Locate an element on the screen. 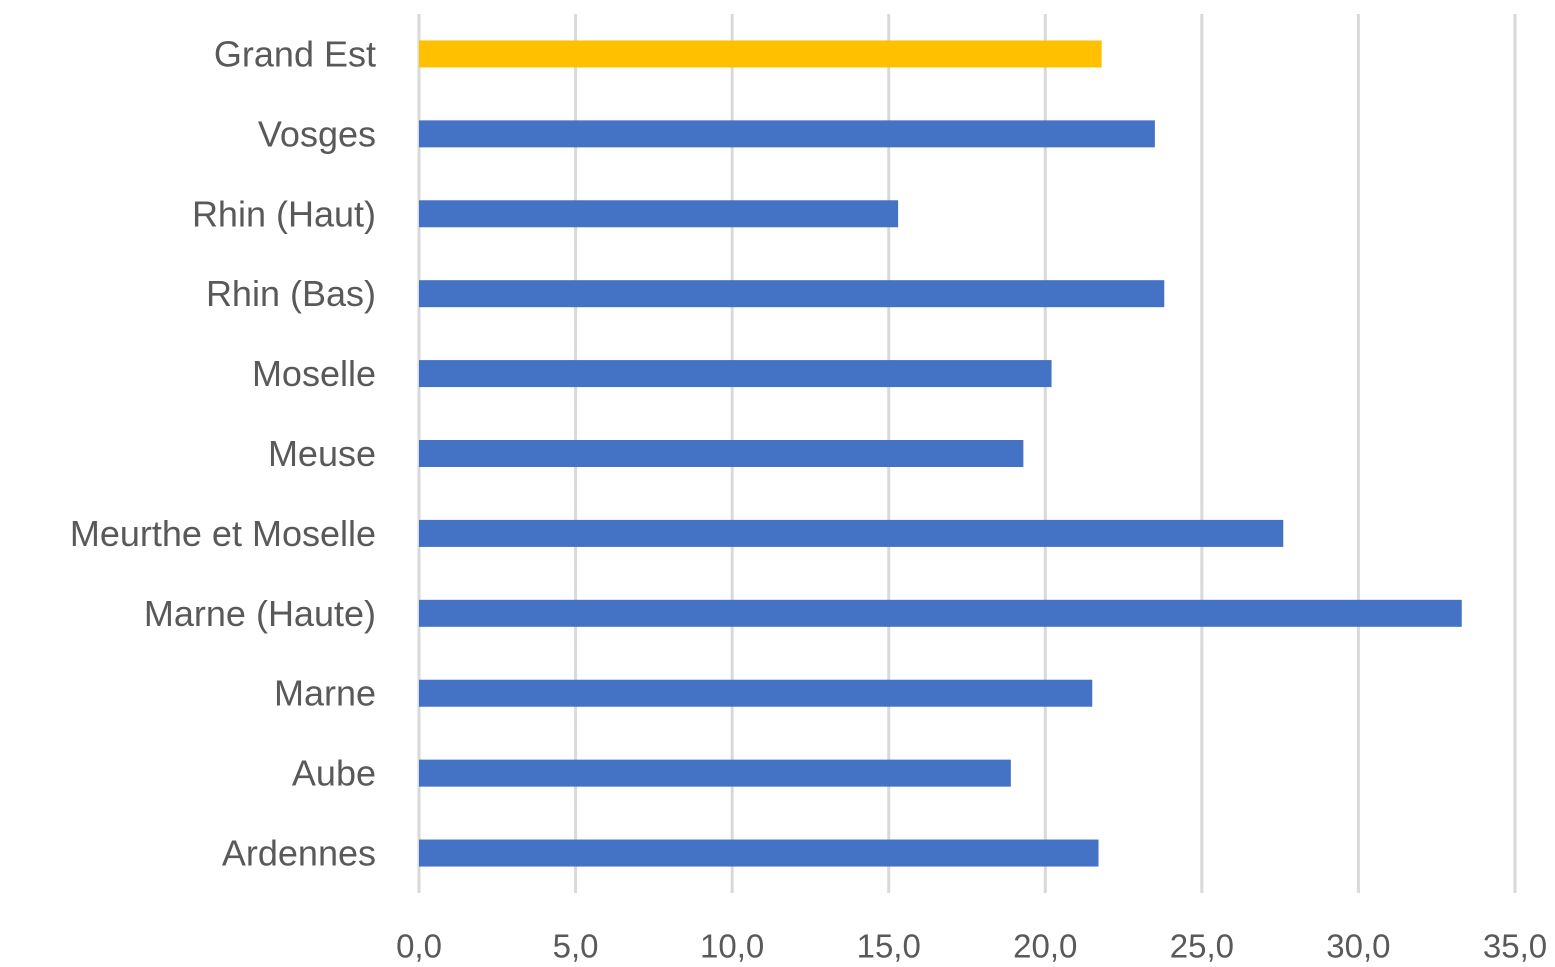  x-tick-label-4: 20,0 is located at coordinates (1045, 946).